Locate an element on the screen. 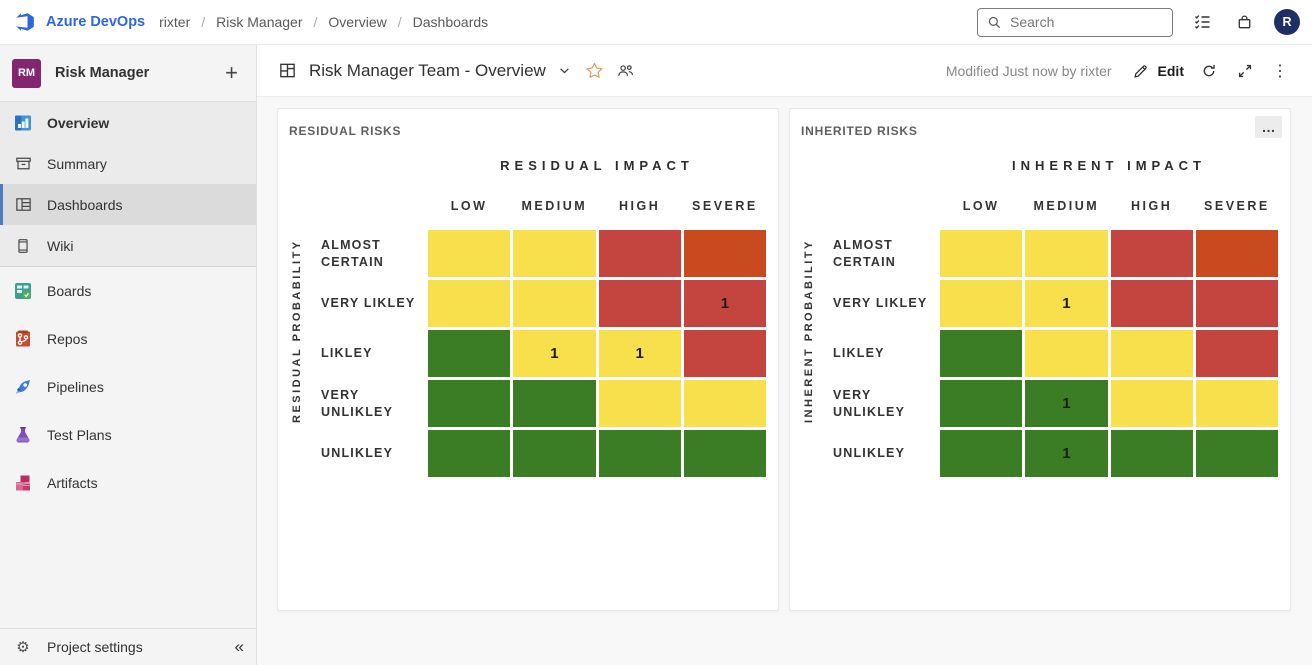 Image resolution: width=1312 pixels, height=665 pixels. sidebar-item-label: Test Plans is located at coordinates (79, 435).